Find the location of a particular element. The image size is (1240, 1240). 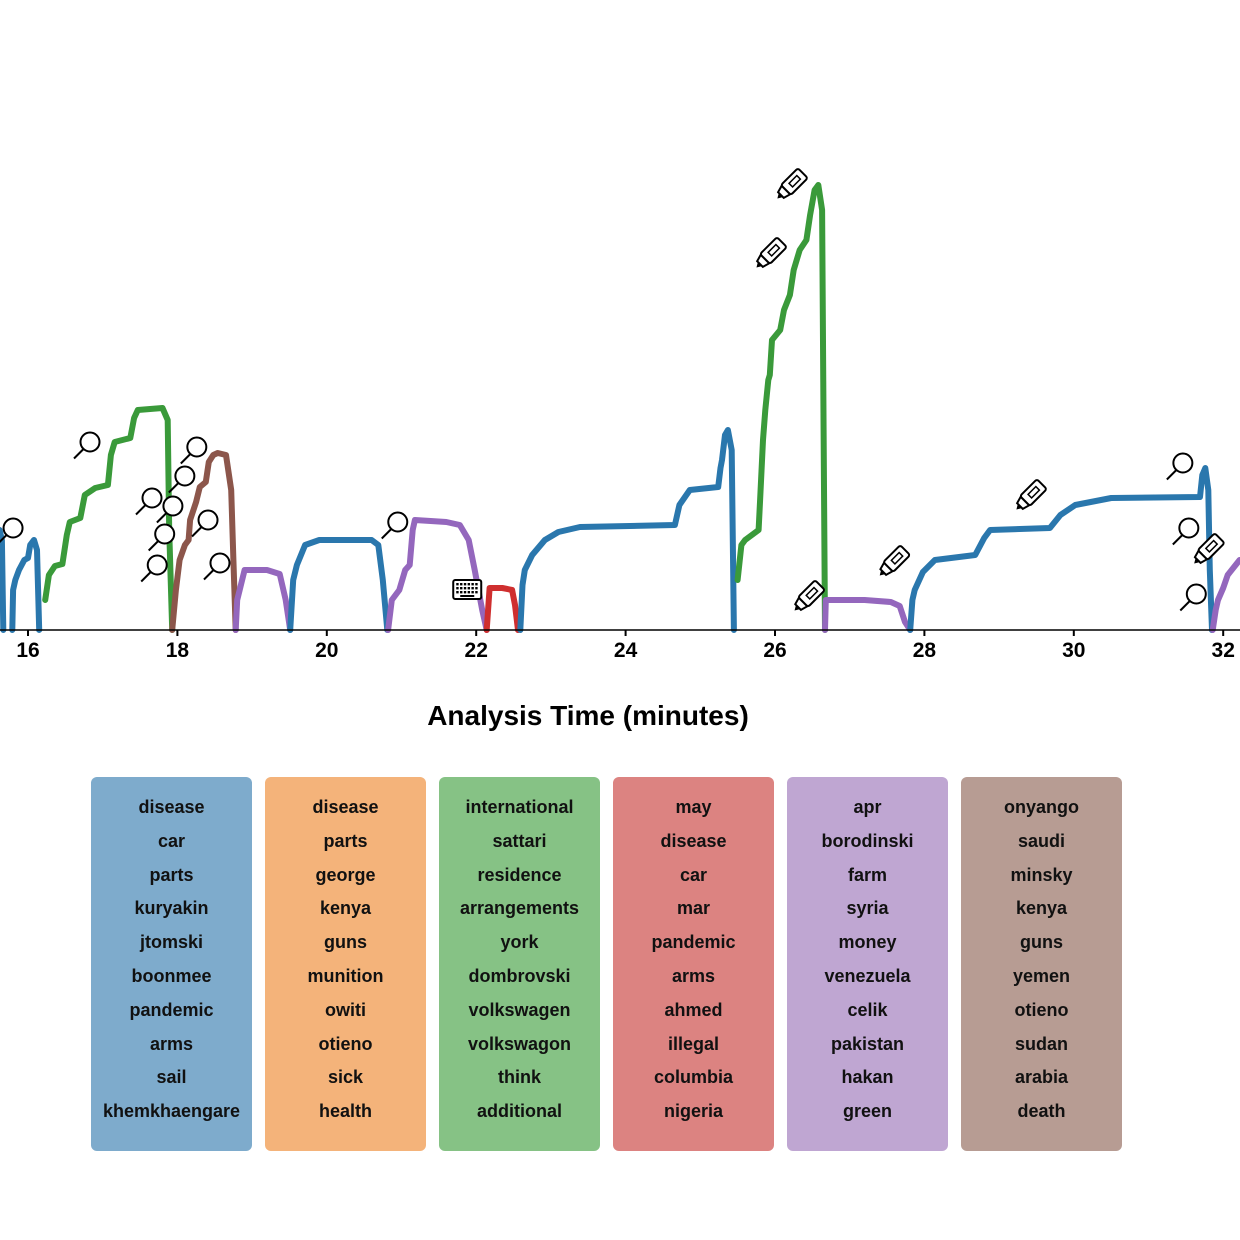

x-tick-label: 26 is located at coordinates (774, 650).